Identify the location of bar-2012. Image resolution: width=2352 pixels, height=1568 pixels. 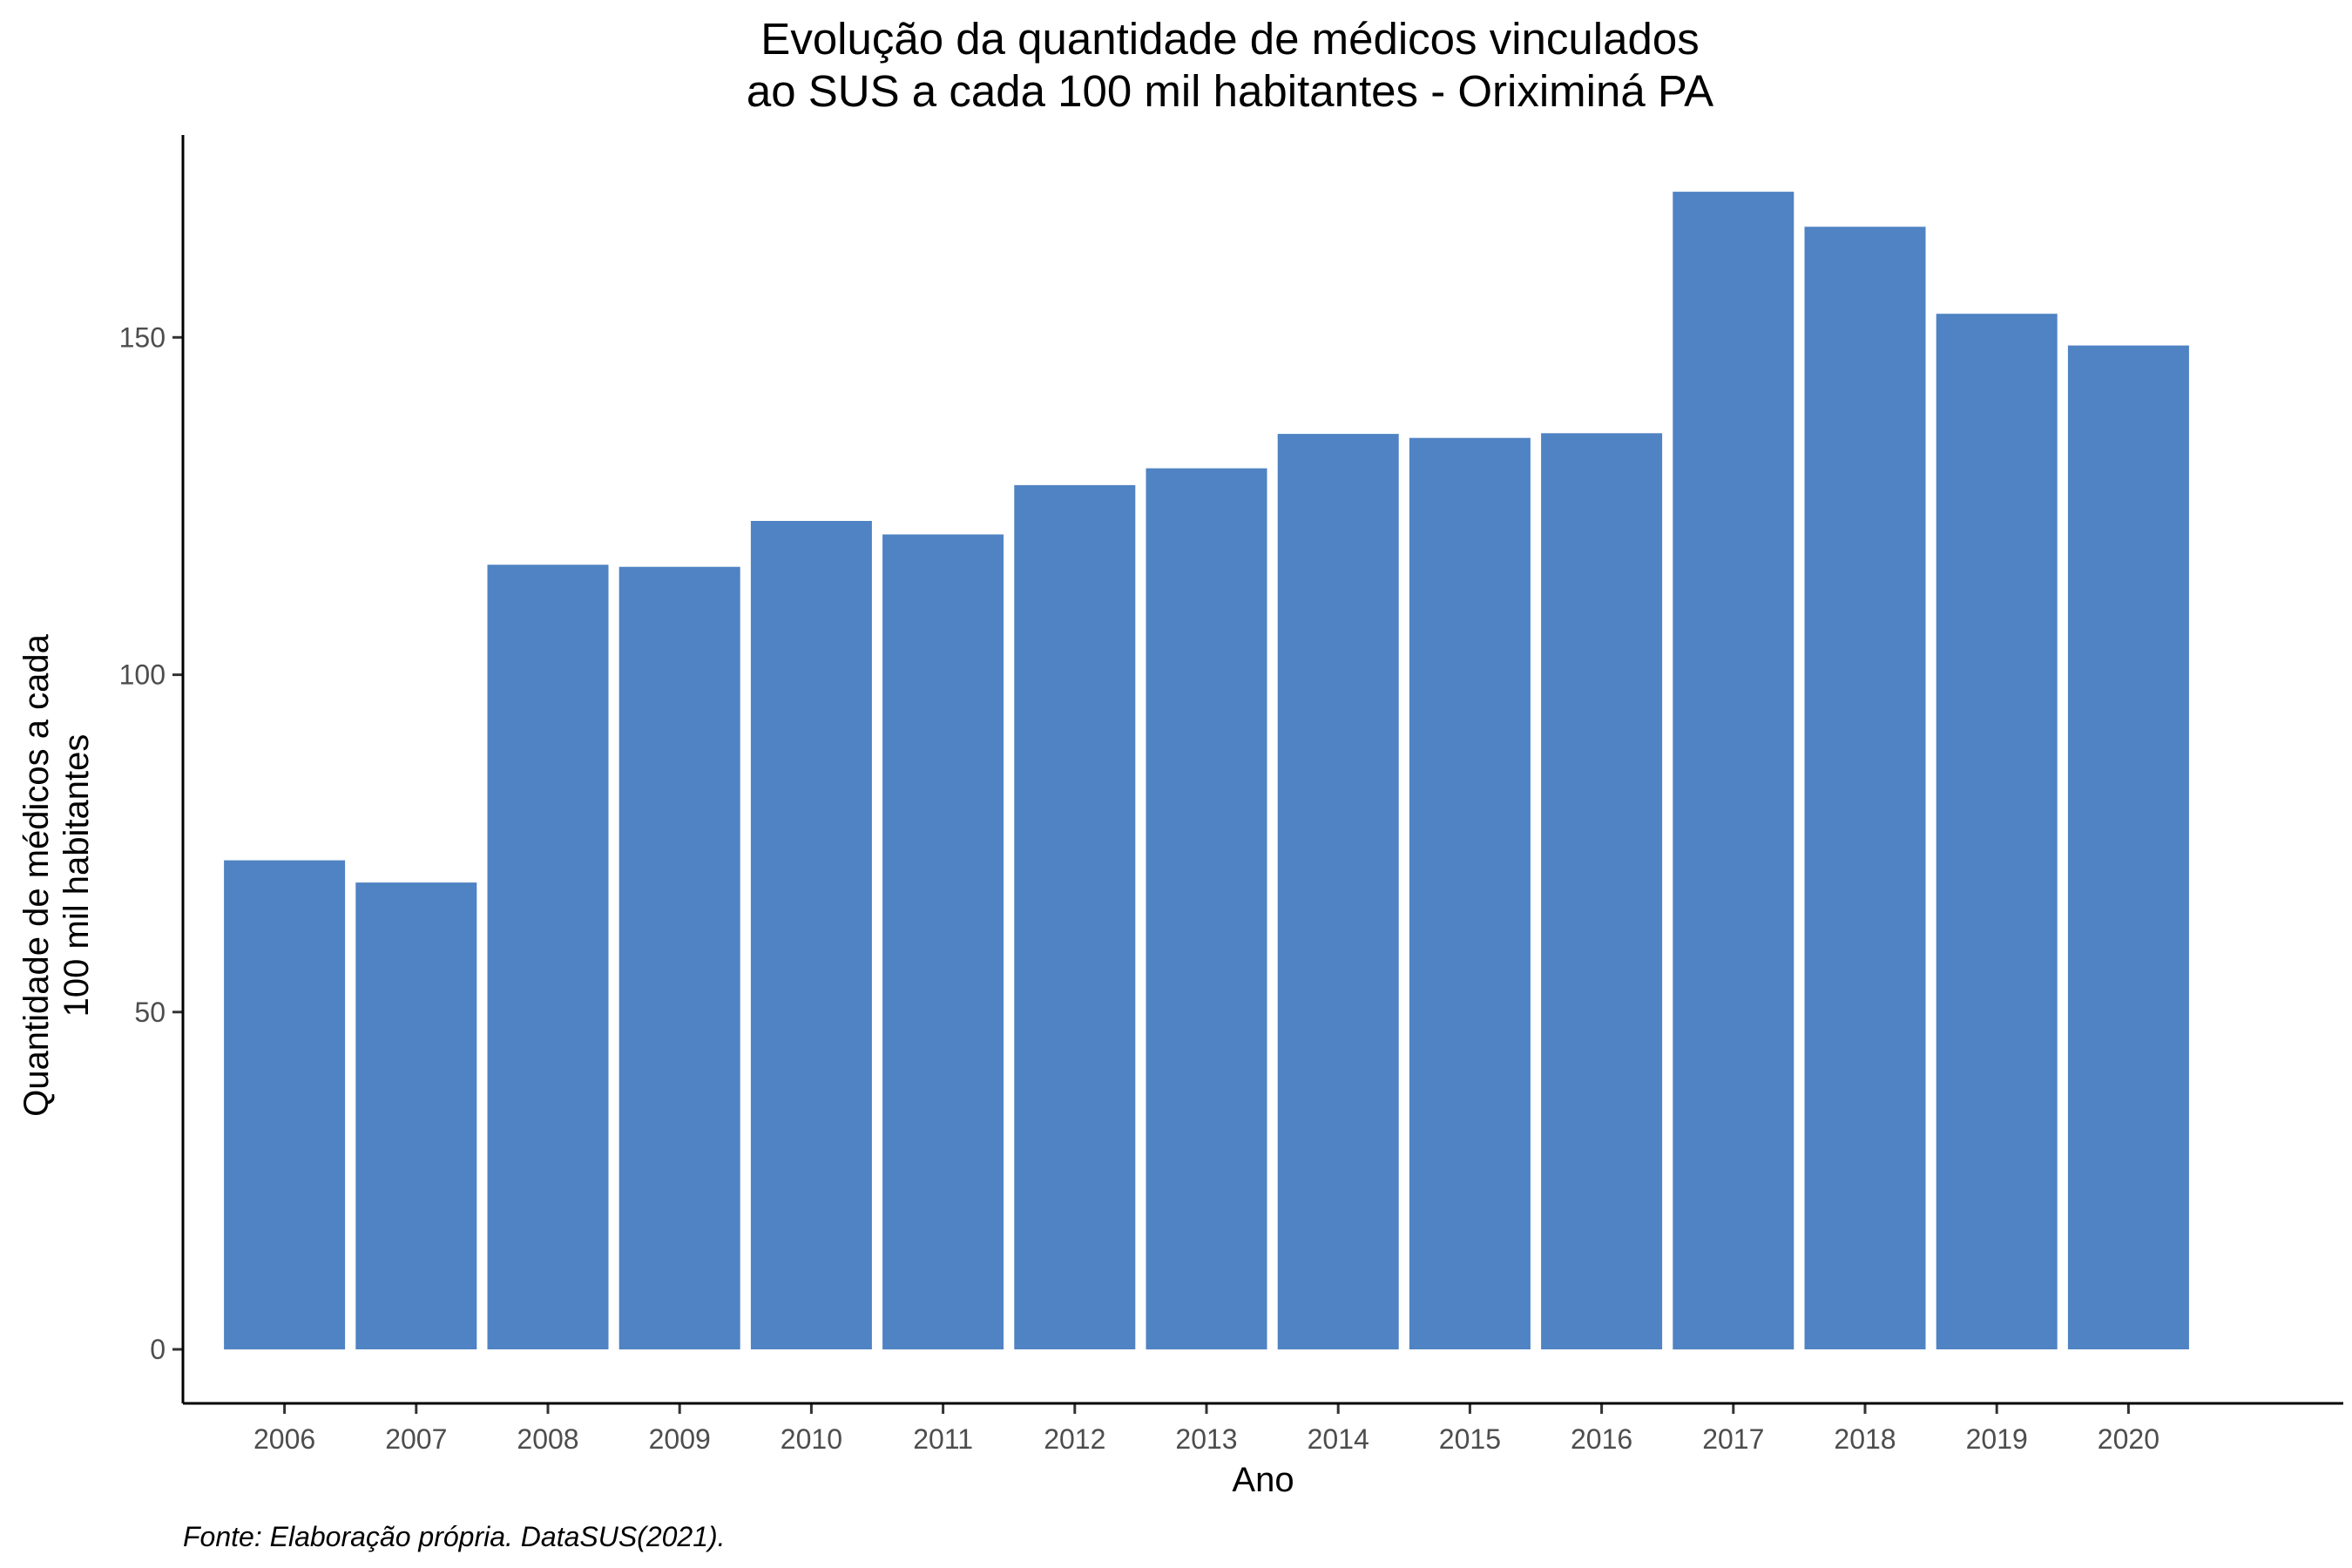
(1075, 916).